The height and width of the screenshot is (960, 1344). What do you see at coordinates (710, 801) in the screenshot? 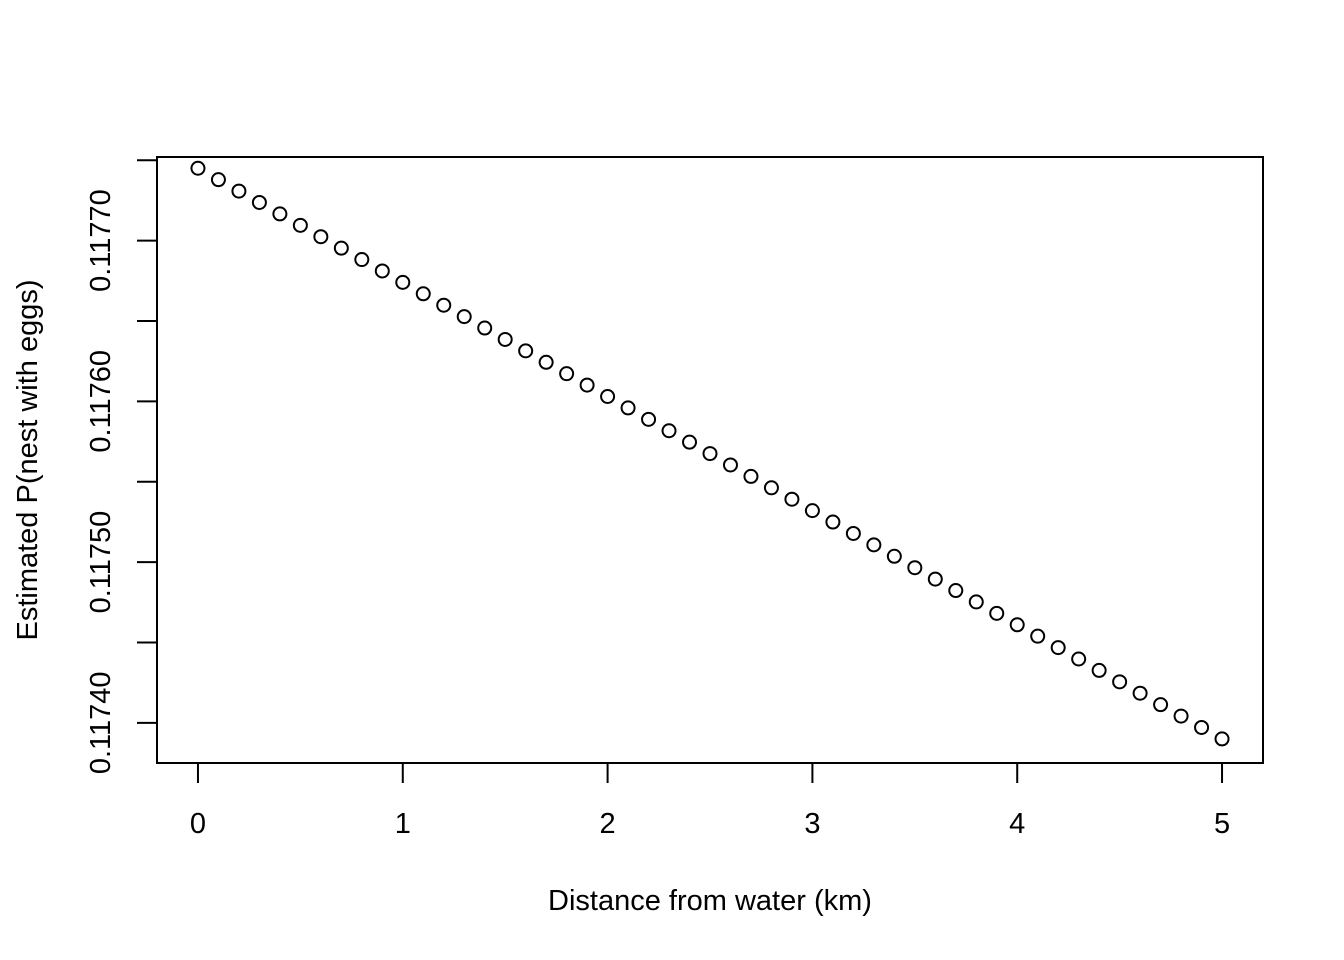
I see `x-axis: 0 1 2 3 4 5` at bounding box center [710, 801].